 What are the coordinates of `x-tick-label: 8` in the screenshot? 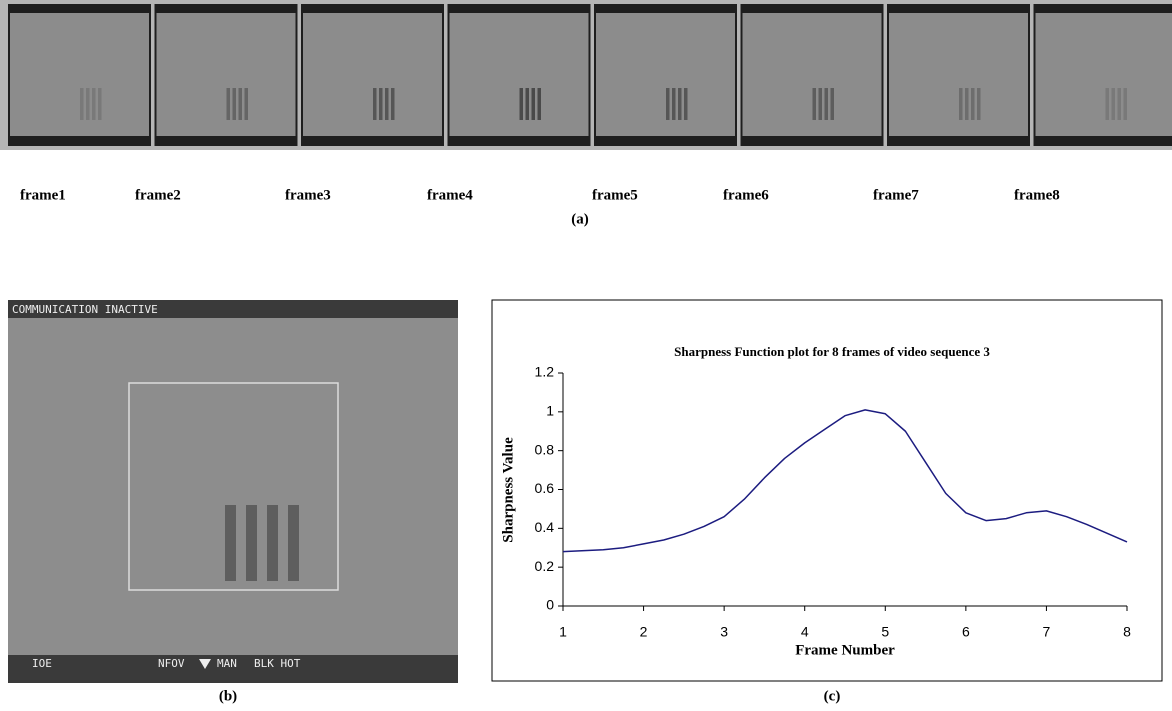 It's located at (1127, 632).